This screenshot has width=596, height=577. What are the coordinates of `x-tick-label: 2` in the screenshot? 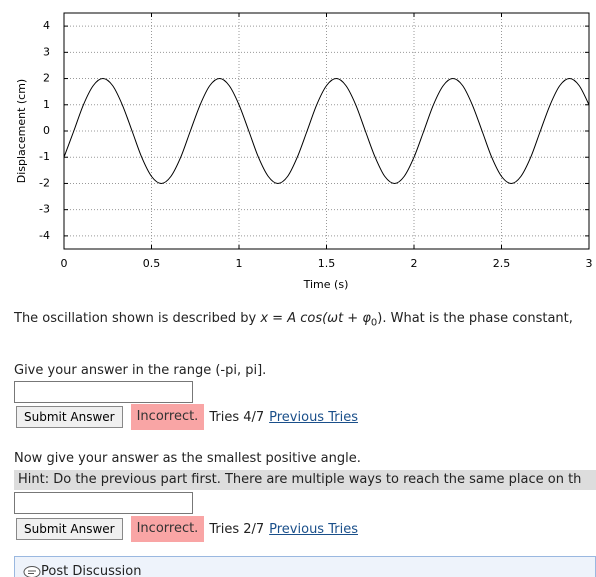 It's located at (414, 263).